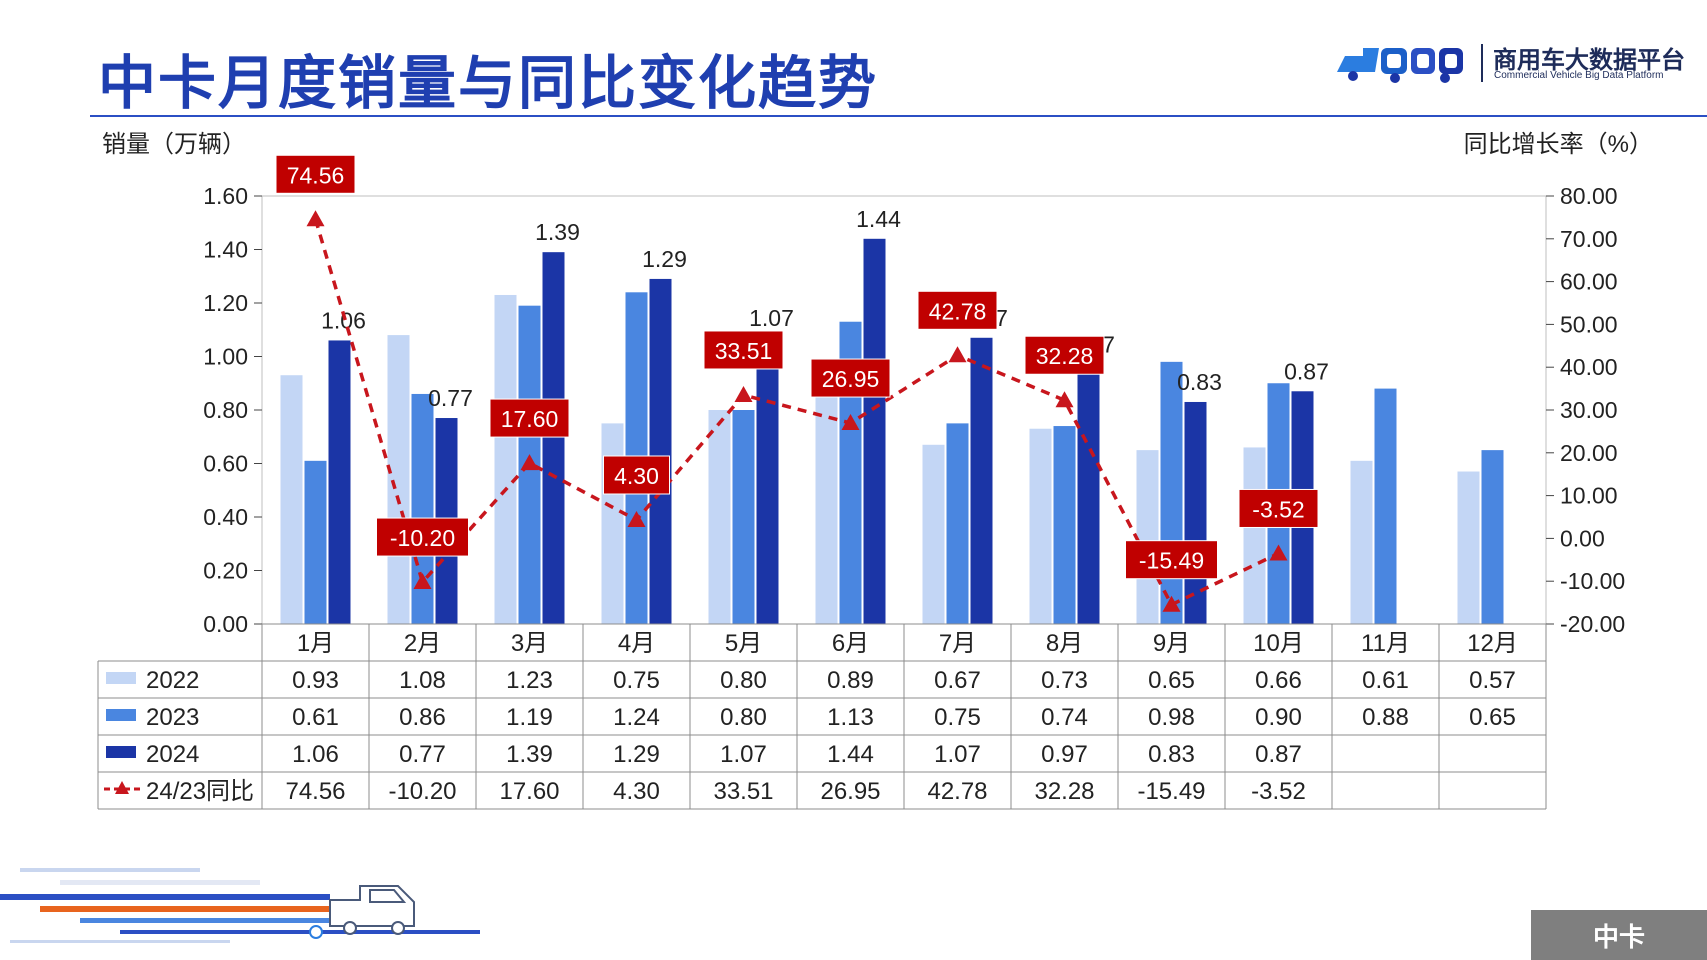 Image resolution: width=1707 pixels, height=960 pixels. What do you see at coordinates (529, 754) in the screenshot?
I see `table-cell: 1.39` at bounding box center [529, 754].